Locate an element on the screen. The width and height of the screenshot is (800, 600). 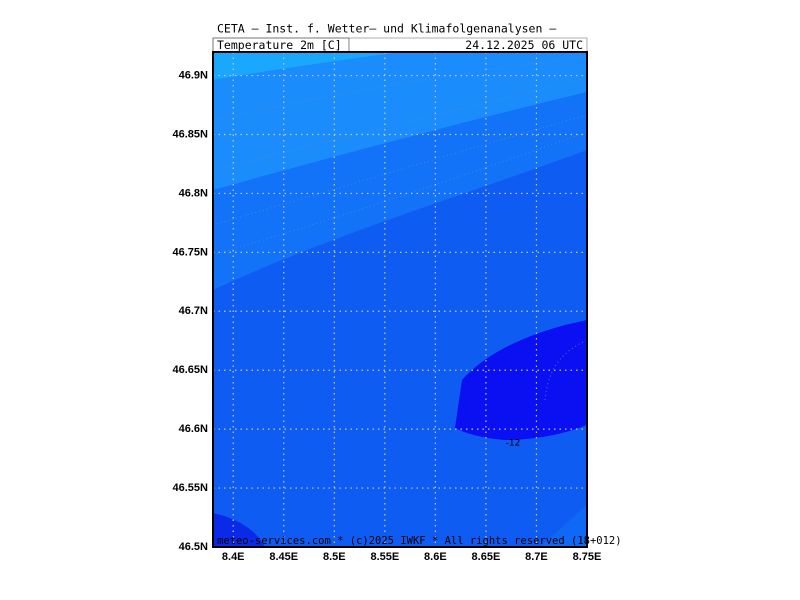
x-tick-label: 8.4E is located at coordinates (233, 557).